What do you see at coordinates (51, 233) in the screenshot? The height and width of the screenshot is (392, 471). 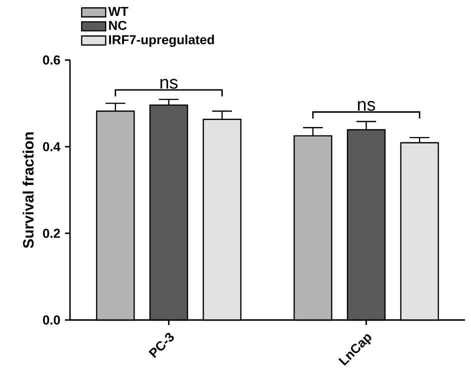 I see `y-tick-label: 0.2` at bounding box center [51, 233].